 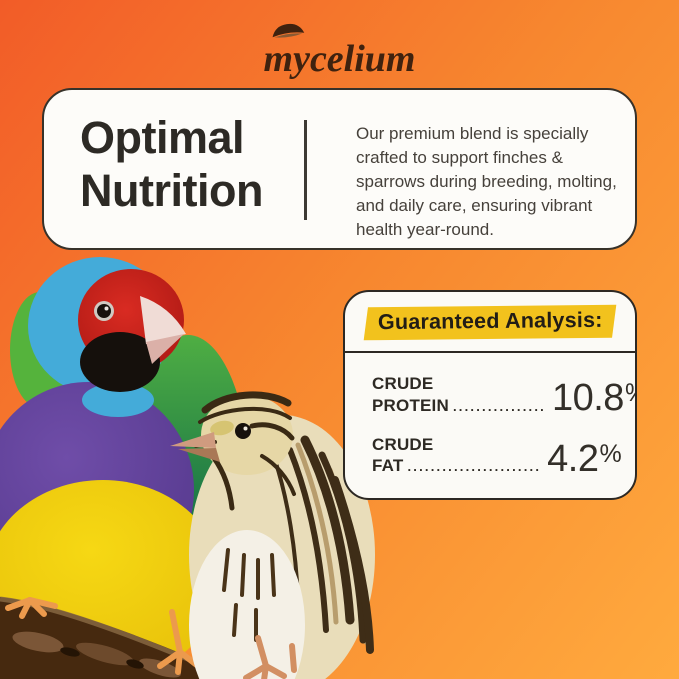 I want to click on sparrow-feet, so click(x=270, y=657).